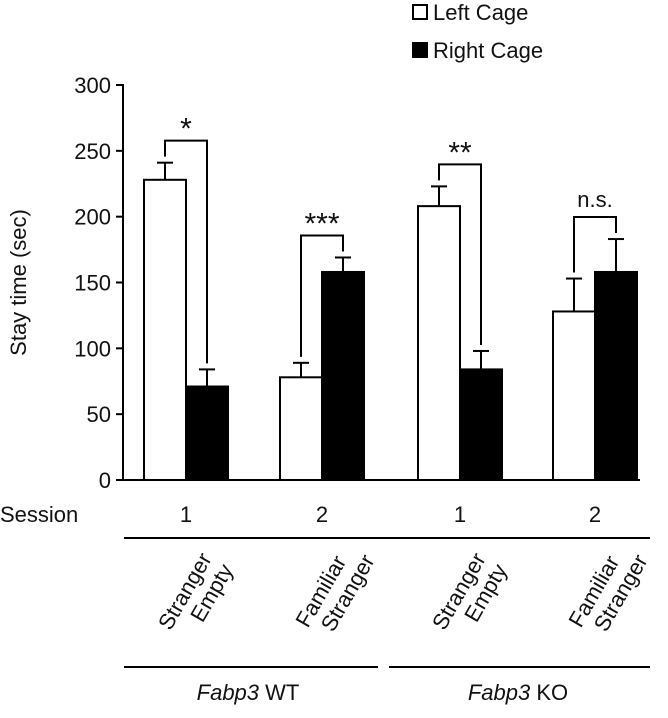  Describe the element at coordinates (420, 50) in the screenshot. I see `legend-swatch-right-cage` at that location.